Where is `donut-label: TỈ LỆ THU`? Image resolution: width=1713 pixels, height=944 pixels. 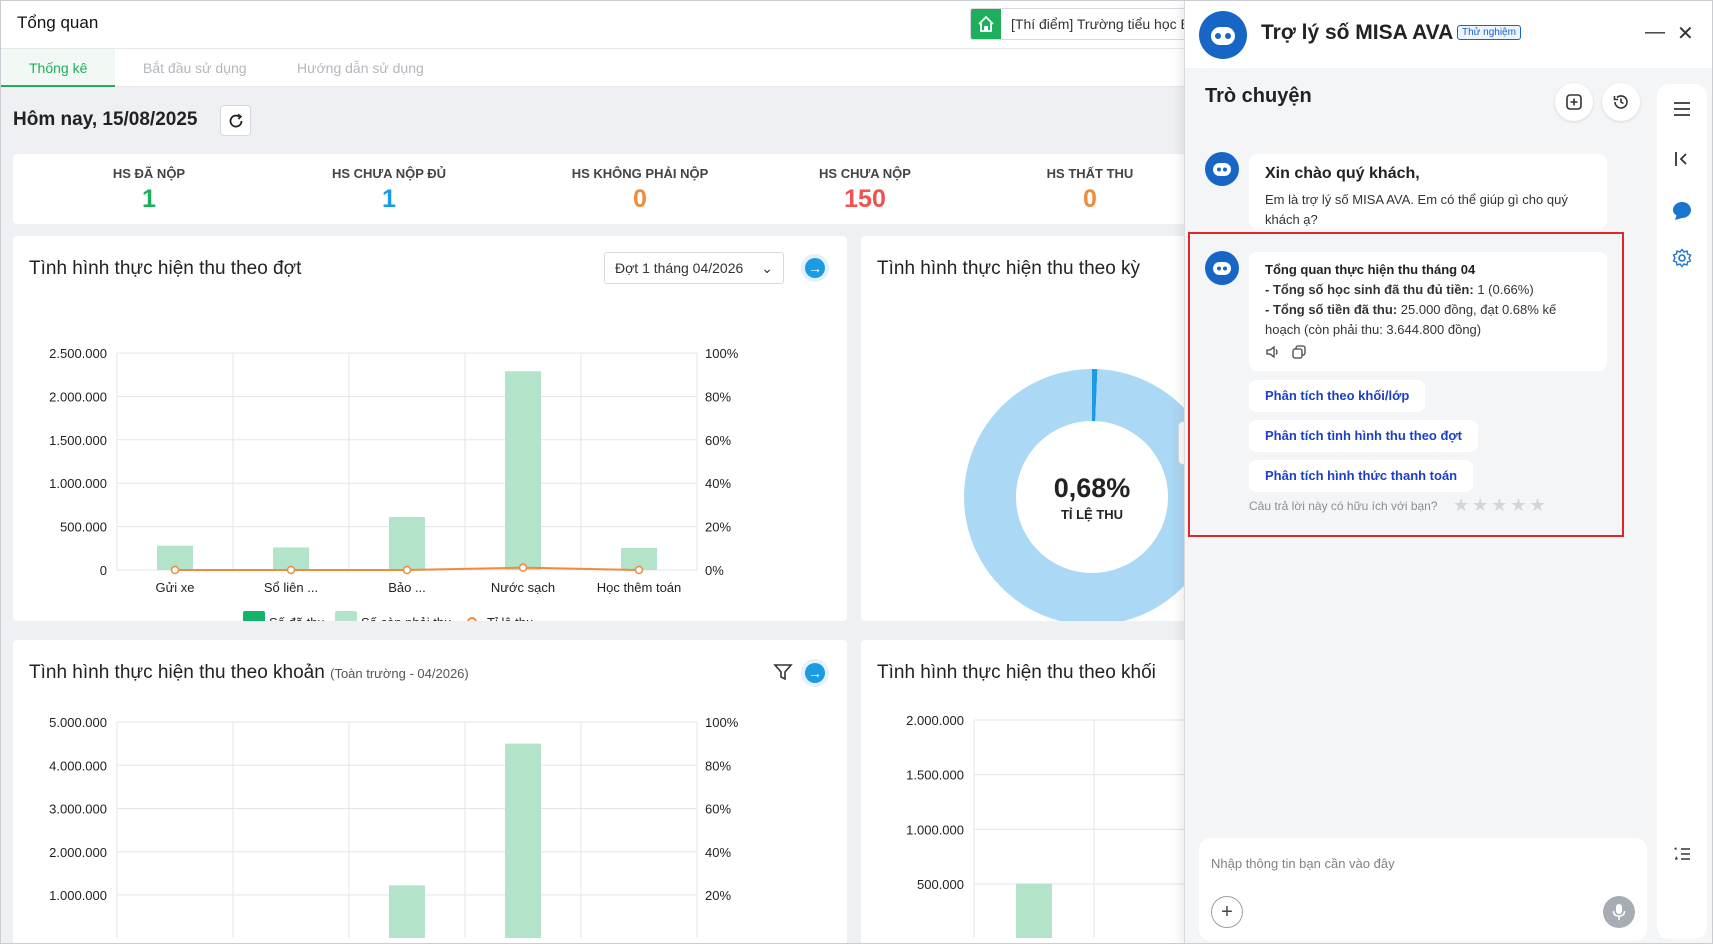 donut-label: TỈ LỆ THU is located at coordinates (1092, 514).